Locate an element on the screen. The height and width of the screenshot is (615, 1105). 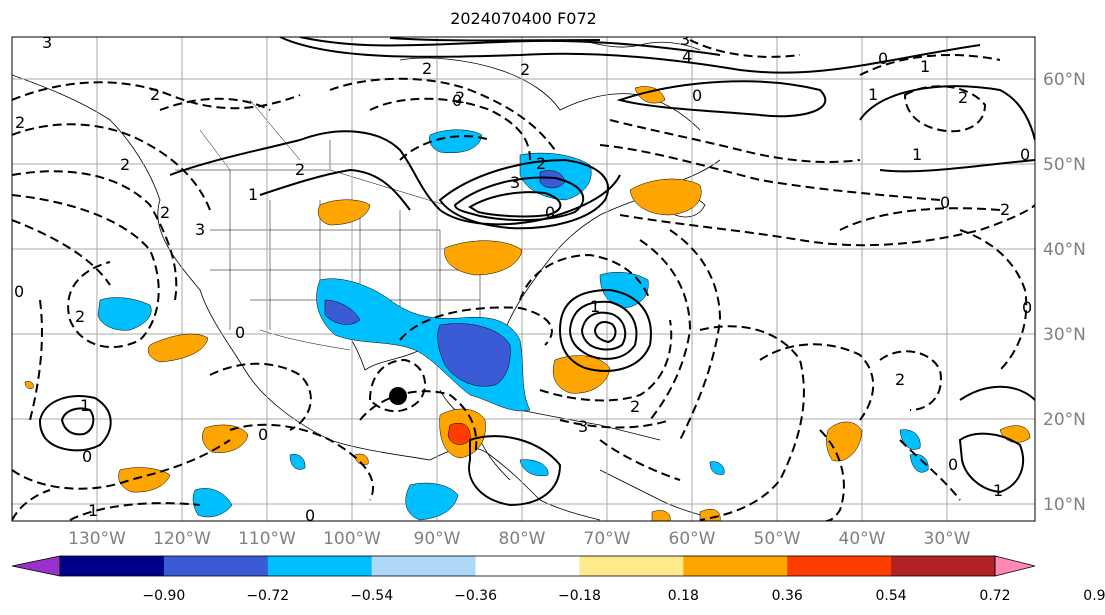
lat-label: 10°N is located at coordinates (1064, 505).